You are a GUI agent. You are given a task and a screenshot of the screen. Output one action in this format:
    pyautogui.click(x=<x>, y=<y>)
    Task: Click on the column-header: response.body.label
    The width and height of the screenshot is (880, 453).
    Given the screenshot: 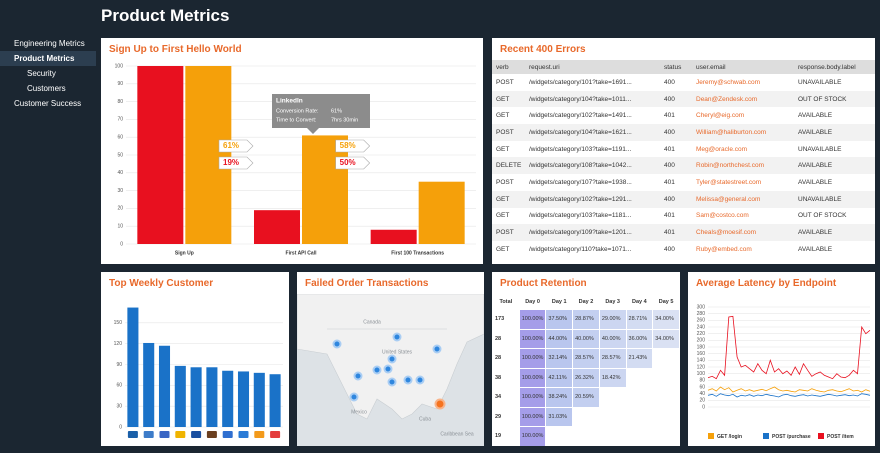 What is the action you would take?
    pyautogui.click(x=827, y=67)
    